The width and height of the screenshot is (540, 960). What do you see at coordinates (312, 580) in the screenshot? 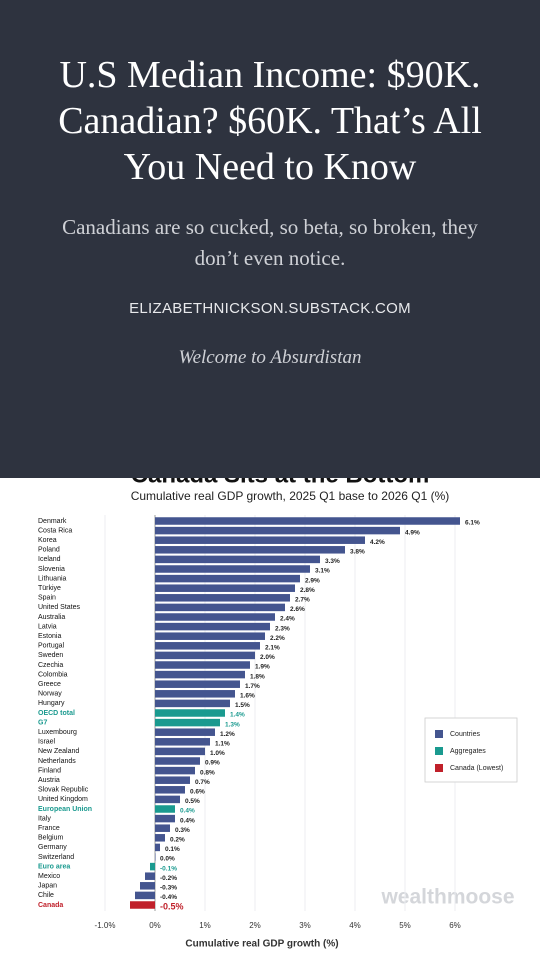
I see `value-label: 2.9%` at bounding box center [312, 580].